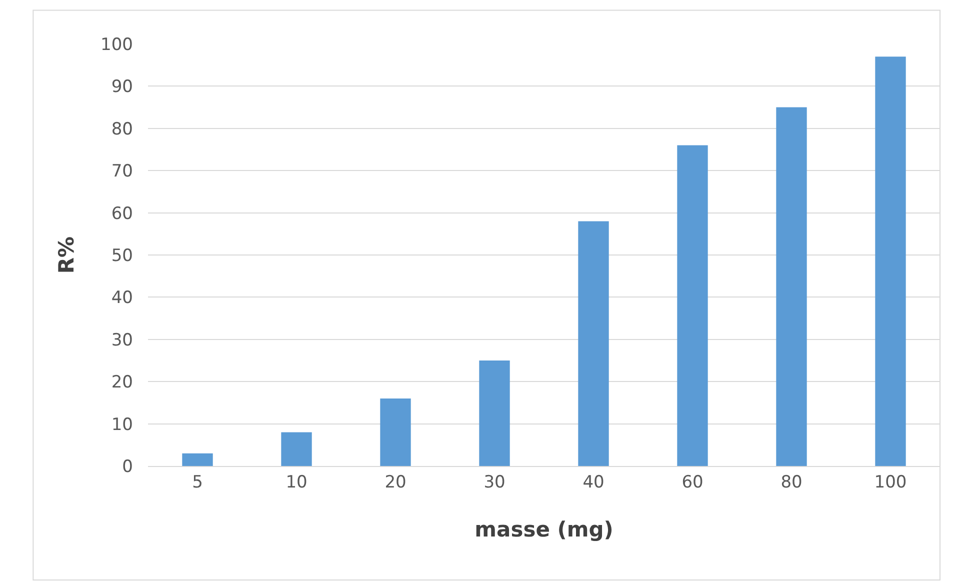 Image resolution: width=955 pixels, height=583 pixels. What do you see at coordinates (544, 530) in the screenshot?
I see `x-axis-title: masse (mg)` at bounding box center [544, 530].